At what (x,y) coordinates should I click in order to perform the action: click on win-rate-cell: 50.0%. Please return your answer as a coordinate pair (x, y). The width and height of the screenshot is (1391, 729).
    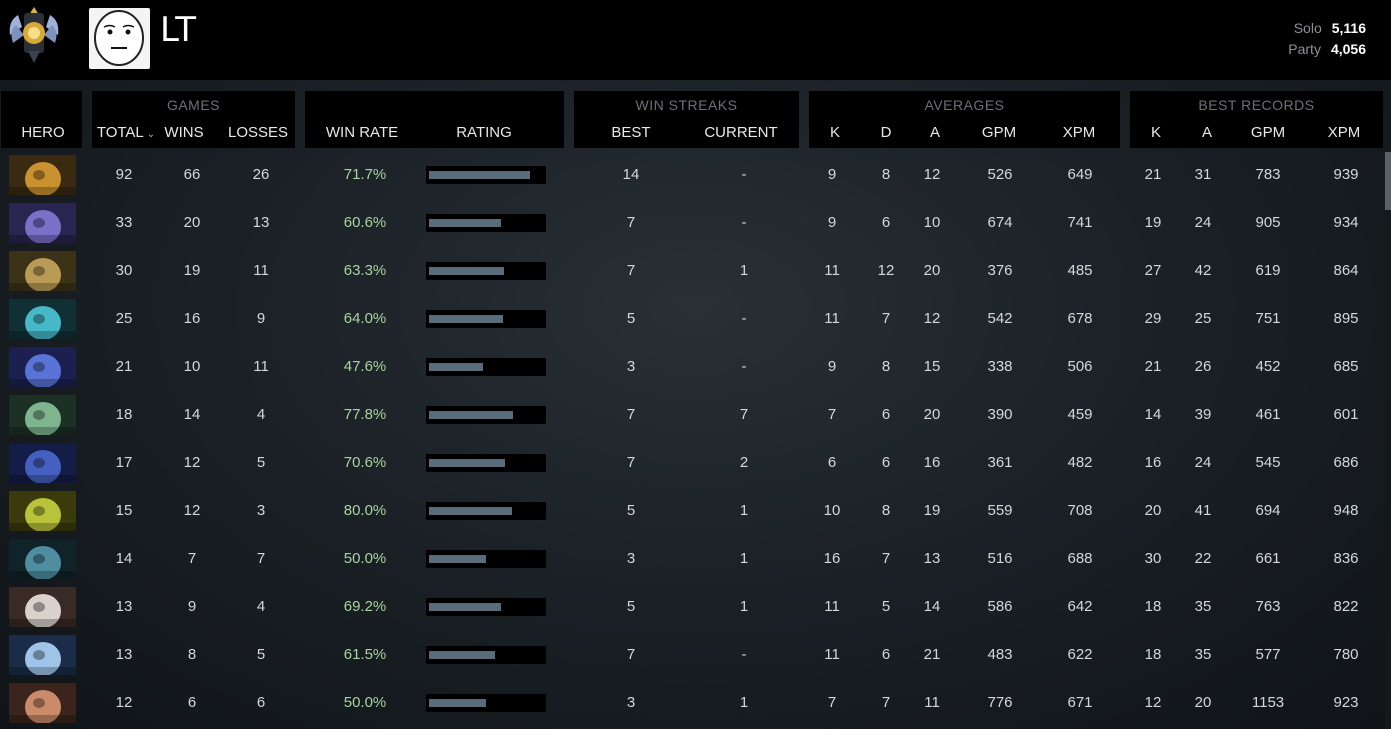
    Looking at the image, I should click on (365, 558).